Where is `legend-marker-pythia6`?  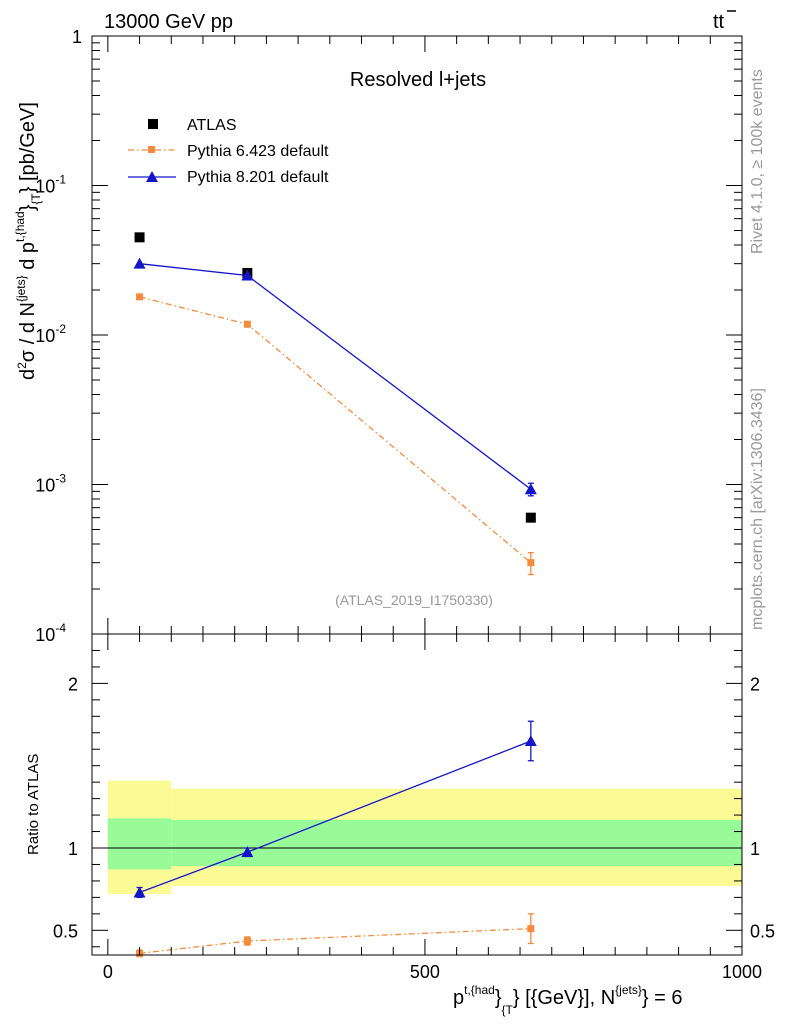 legend-marker-pythia6 is located at coordinates (151, 149).